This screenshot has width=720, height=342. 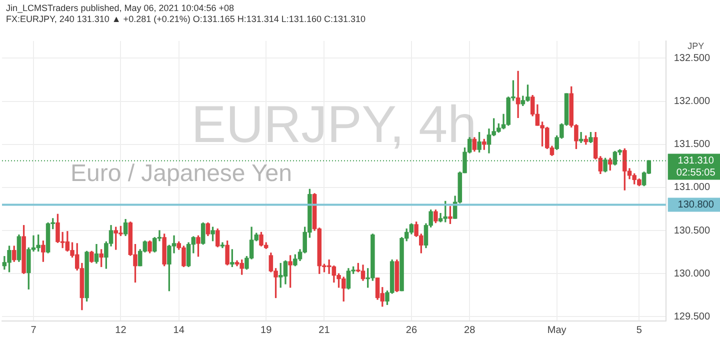 What do you see at coordinates (696, 173) in the screenshot?
I see `text: 02:55:05` at bounding box center [696, 173].